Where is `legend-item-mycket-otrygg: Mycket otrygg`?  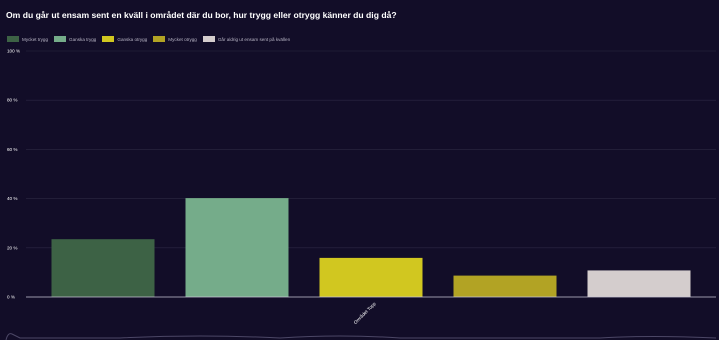
legend-item-mycket-otrygg: Mycket otrygg is located at coordinates (175, 39).